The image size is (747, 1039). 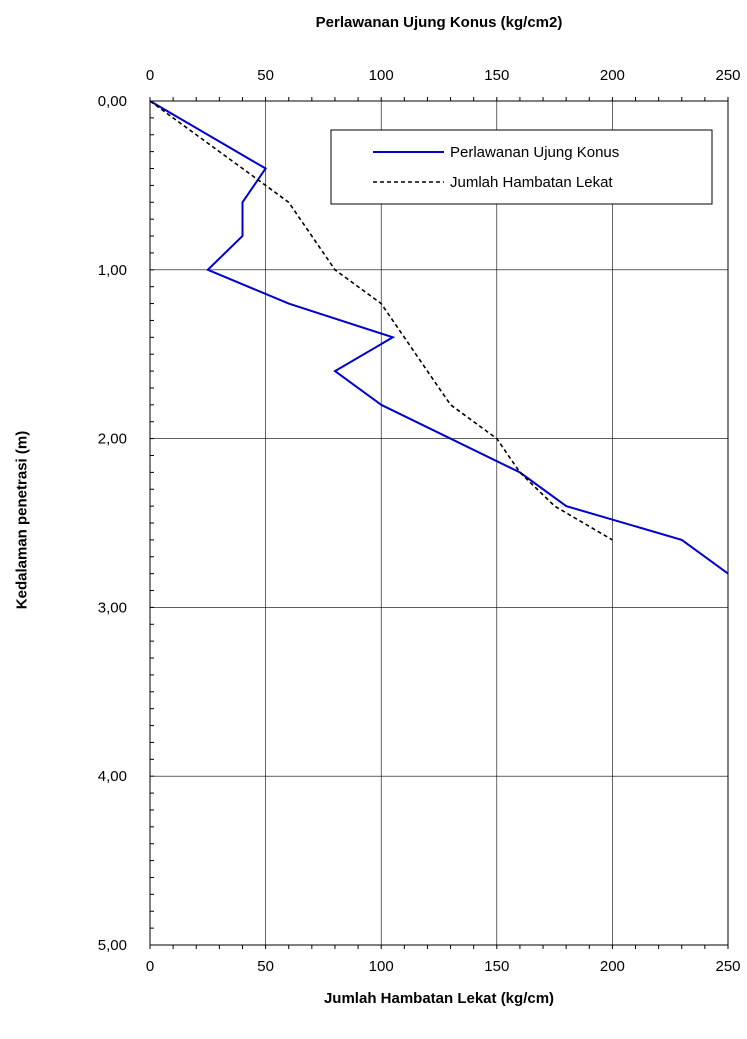 I want to click on x-top-tick-label: 150, so click(x=496, y=75).